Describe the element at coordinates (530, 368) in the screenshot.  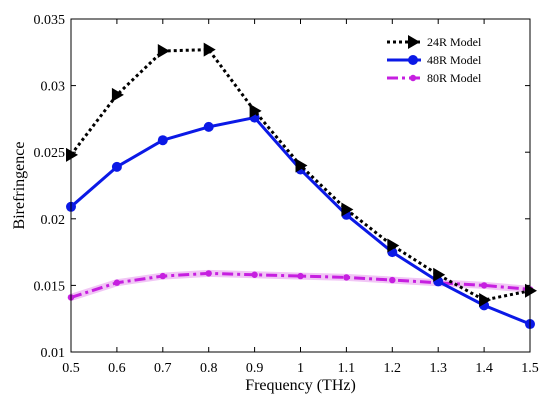
I see `x-tick-label: 1.5` at that location.